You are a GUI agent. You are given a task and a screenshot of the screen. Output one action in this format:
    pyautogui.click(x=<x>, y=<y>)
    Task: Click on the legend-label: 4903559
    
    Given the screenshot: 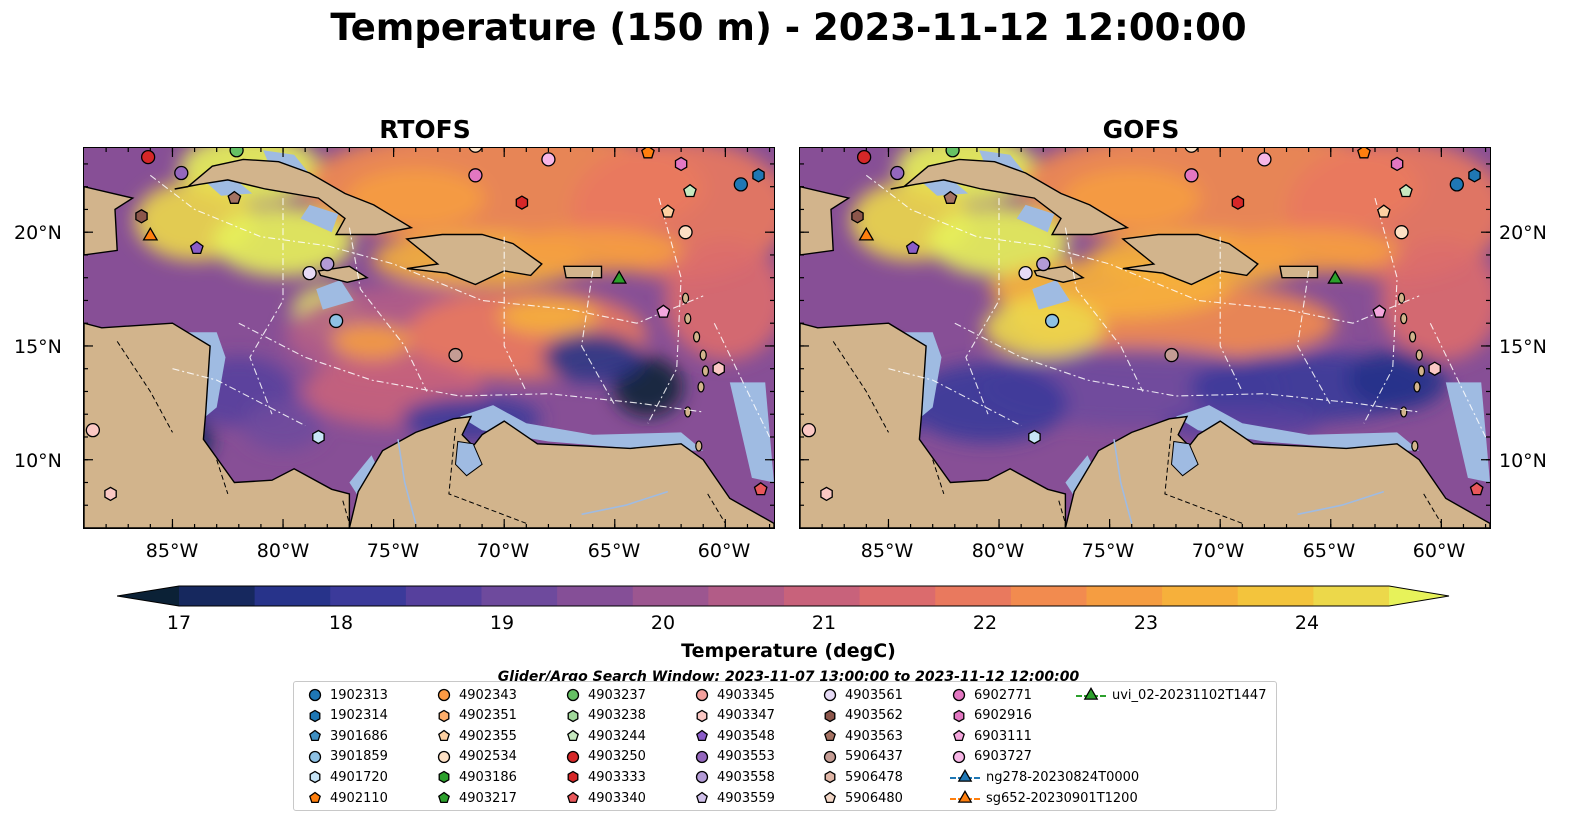 What is the action you would take?
    pyautogui.click(x=746, y=798)
    